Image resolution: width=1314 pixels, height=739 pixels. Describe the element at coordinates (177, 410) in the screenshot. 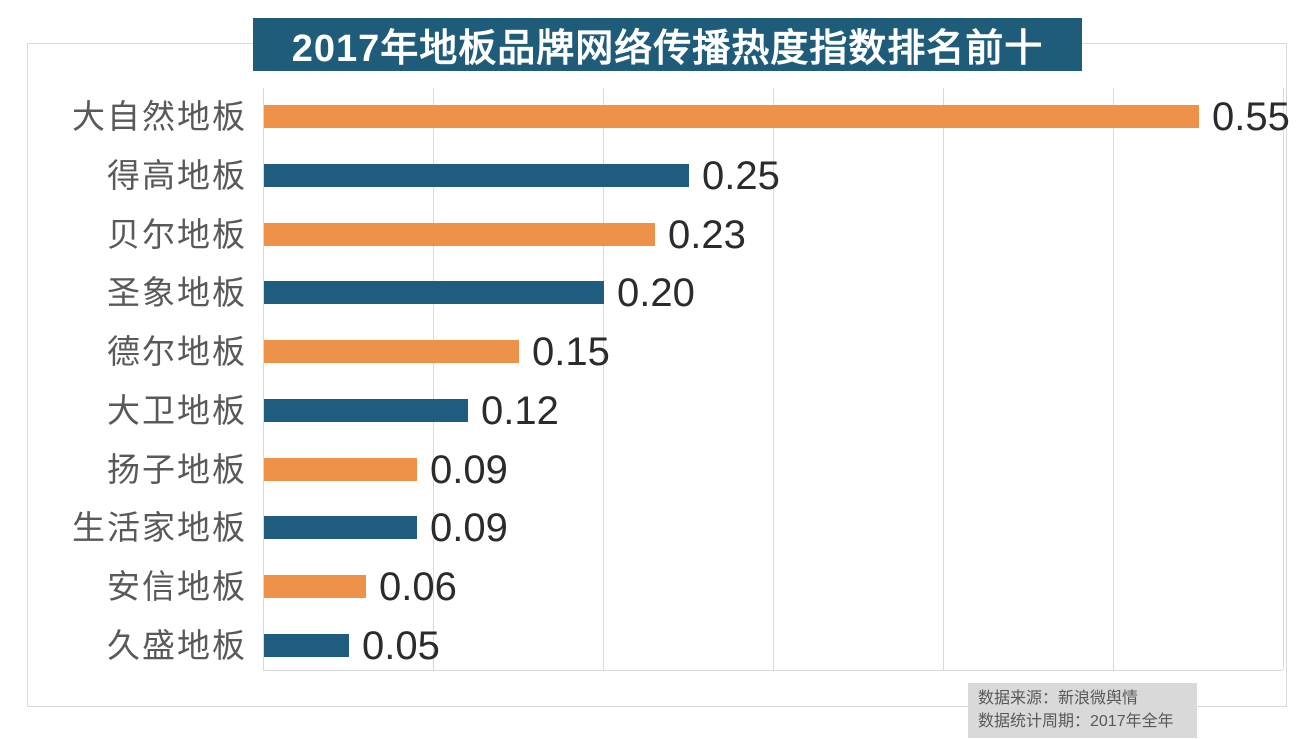

I see `category-label: 大卫地板` at that location.